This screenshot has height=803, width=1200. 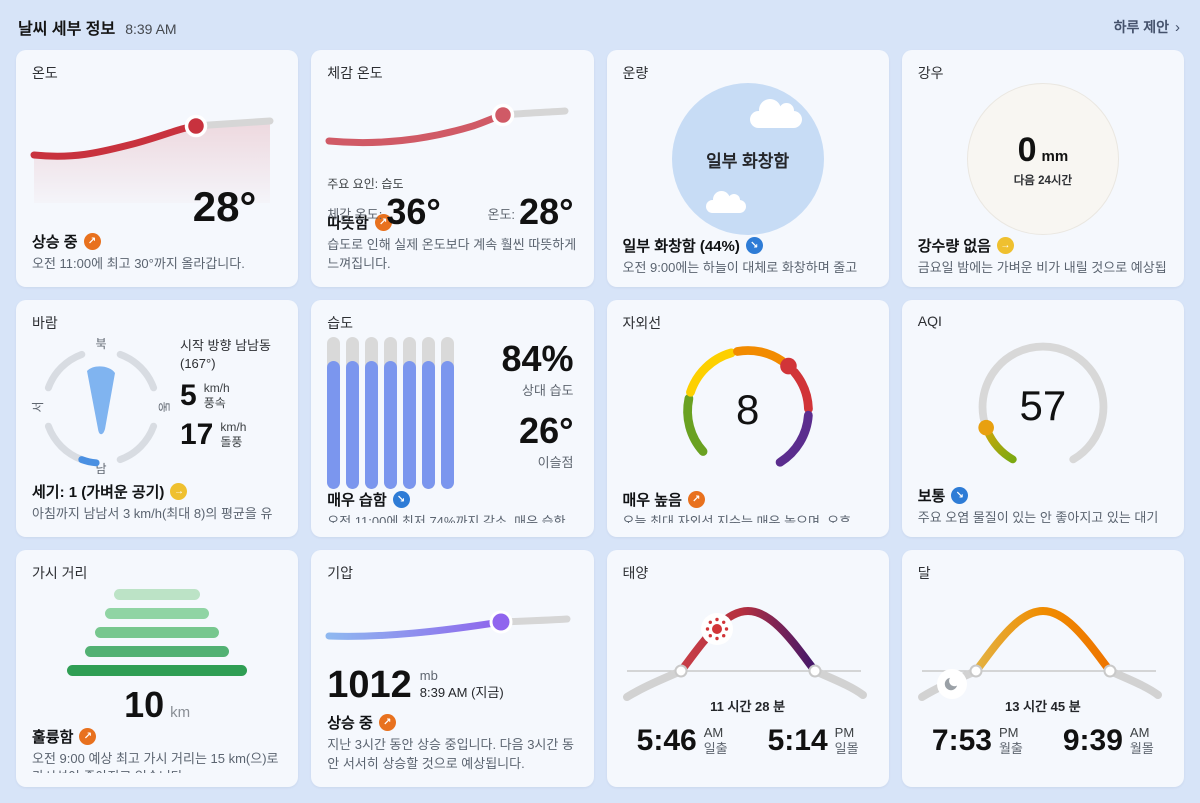 What do you see at coordinates (355, 73) in the screenshot?
I see `card-title: 체감 온도` at bounding box center [355, 73].